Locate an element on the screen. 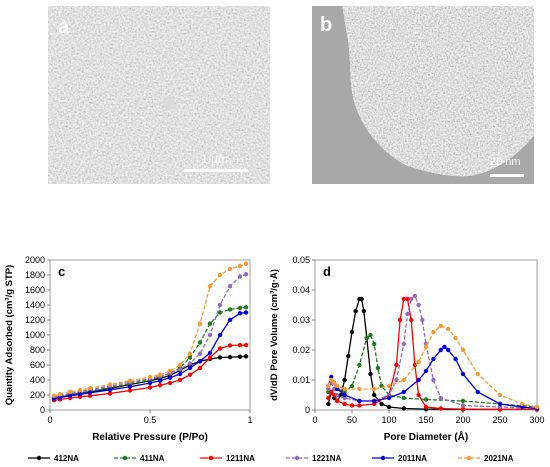  plot-frame is located at coordinates (426, 335).